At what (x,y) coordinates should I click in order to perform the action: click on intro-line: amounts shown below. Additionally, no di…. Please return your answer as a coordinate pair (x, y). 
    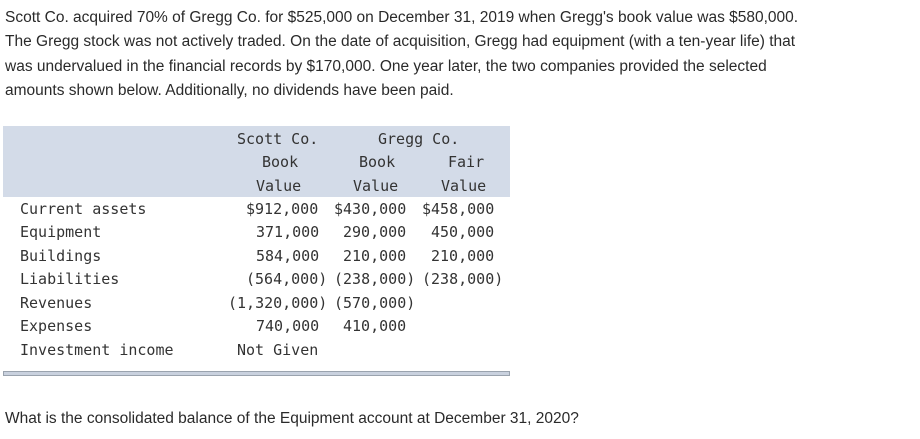
    Looking at the image, I should click on (229, 90).